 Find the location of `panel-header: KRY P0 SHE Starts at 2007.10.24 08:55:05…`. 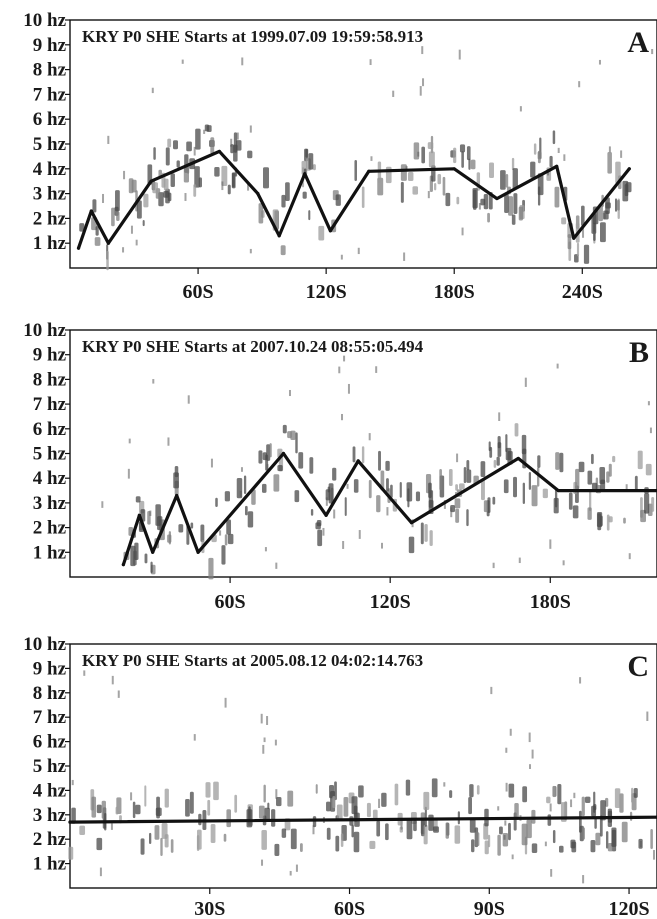

panel-header: KRY P0 SHE Starts at 2007.10.24 08:55:05… is located at coordinates (253, 346).